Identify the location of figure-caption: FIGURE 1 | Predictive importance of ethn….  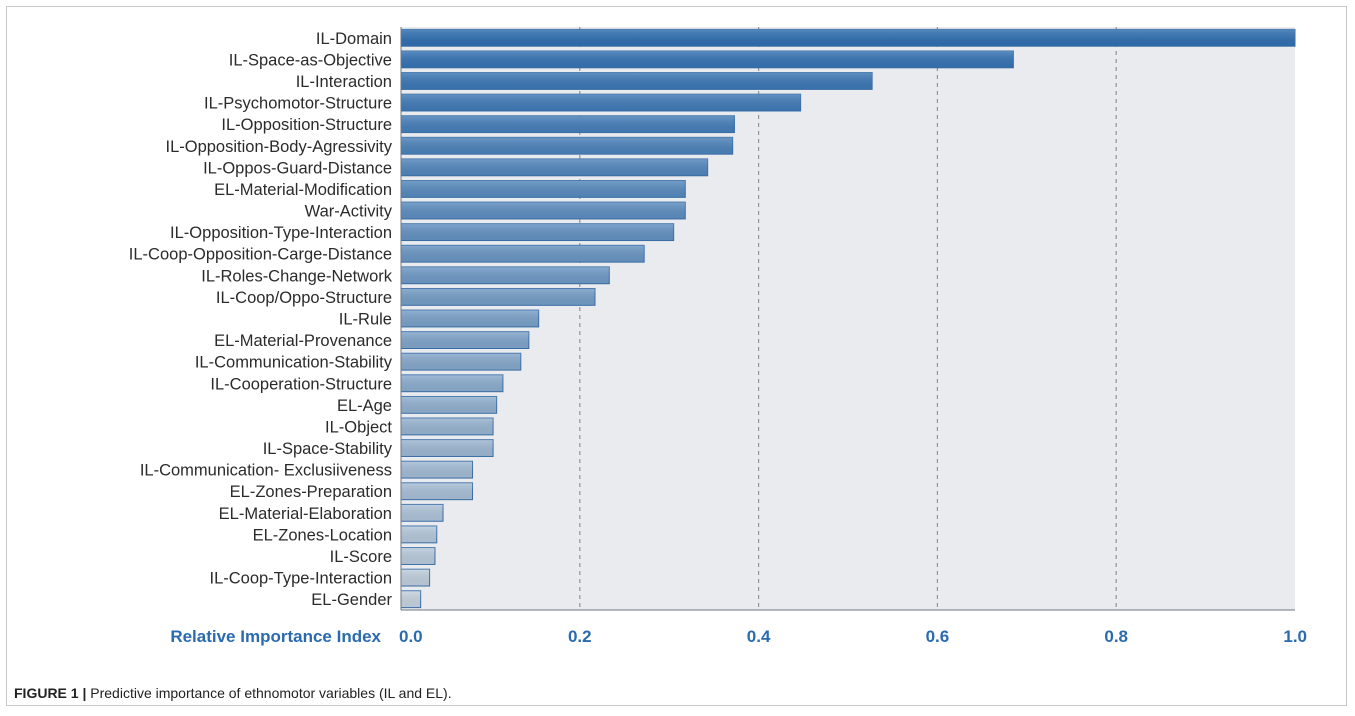
(233, 693).